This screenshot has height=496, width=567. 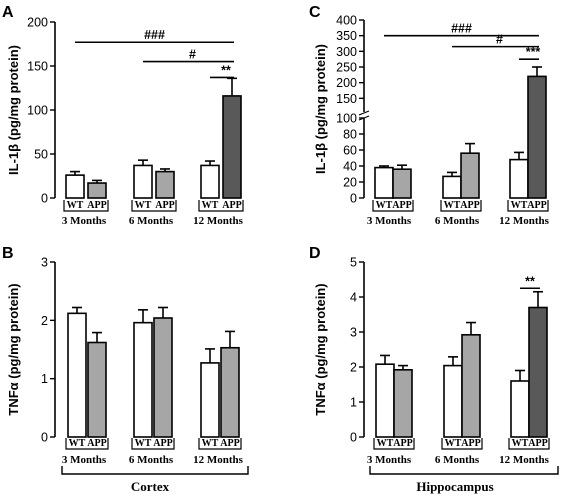 I want to click on y-tick-label: 4, so click(x=353, y=298).